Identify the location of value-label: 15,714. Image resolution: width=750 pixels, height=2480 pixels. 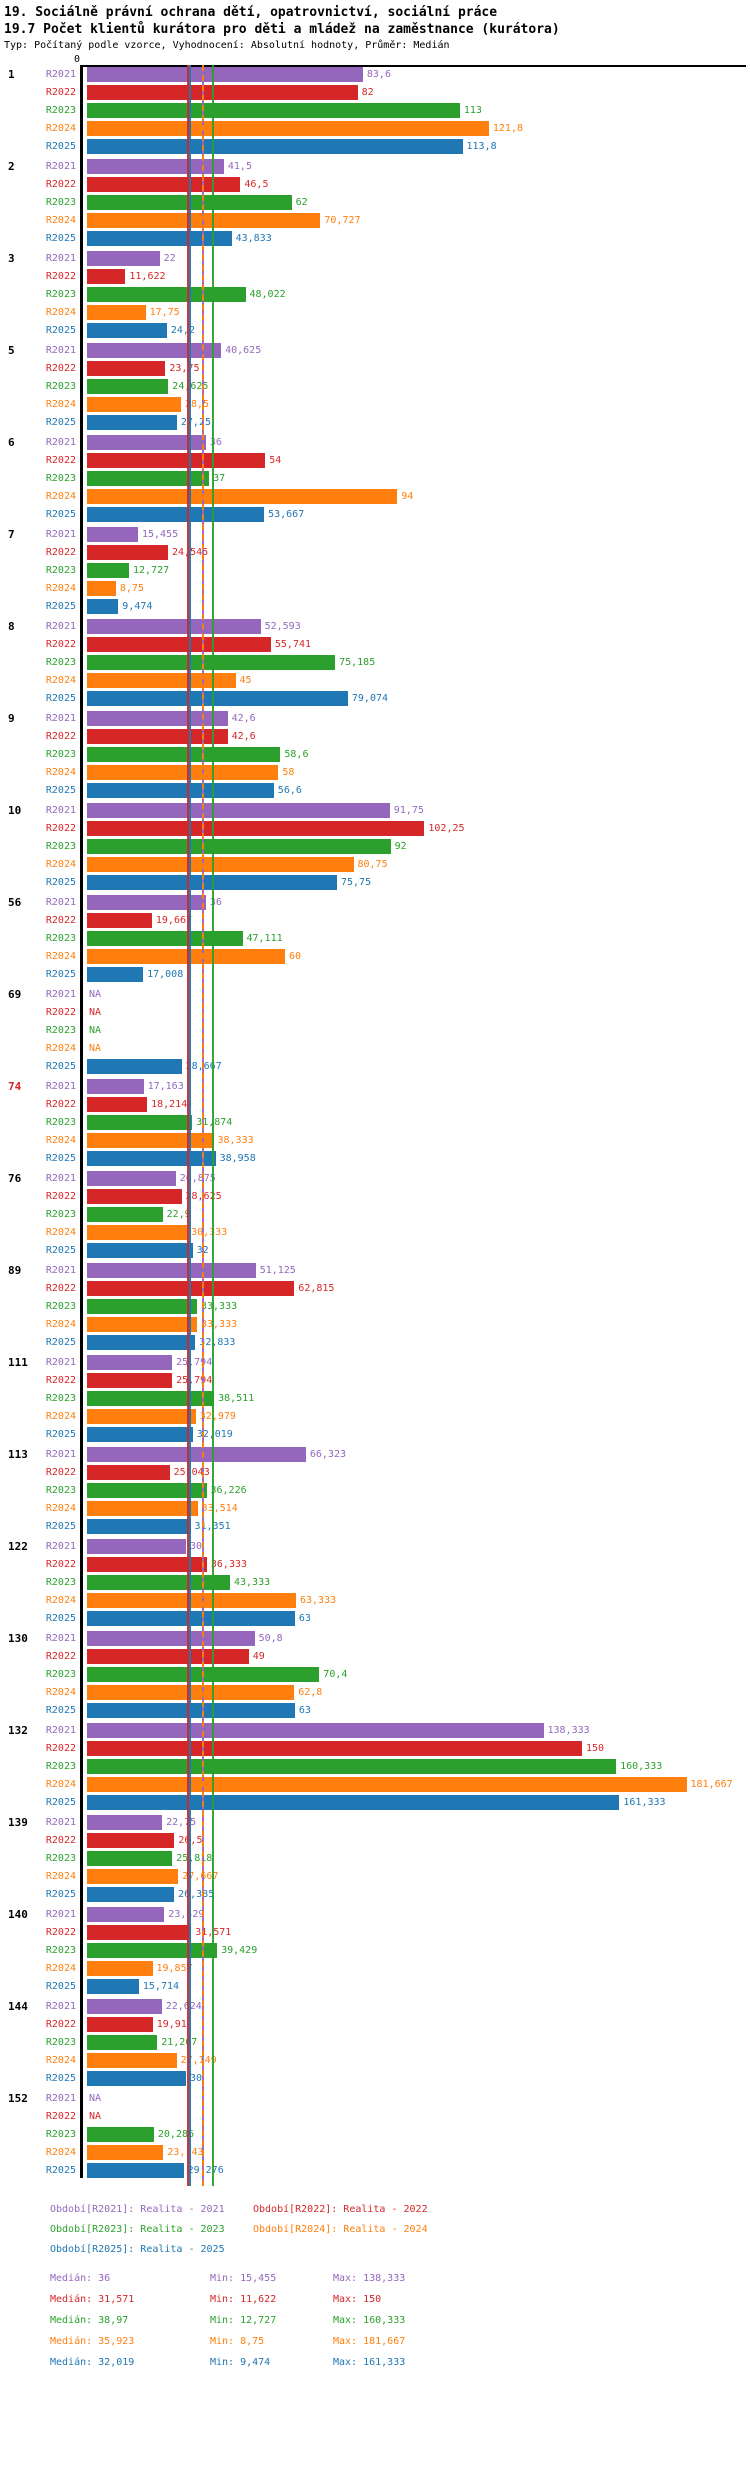
(161, 1986).